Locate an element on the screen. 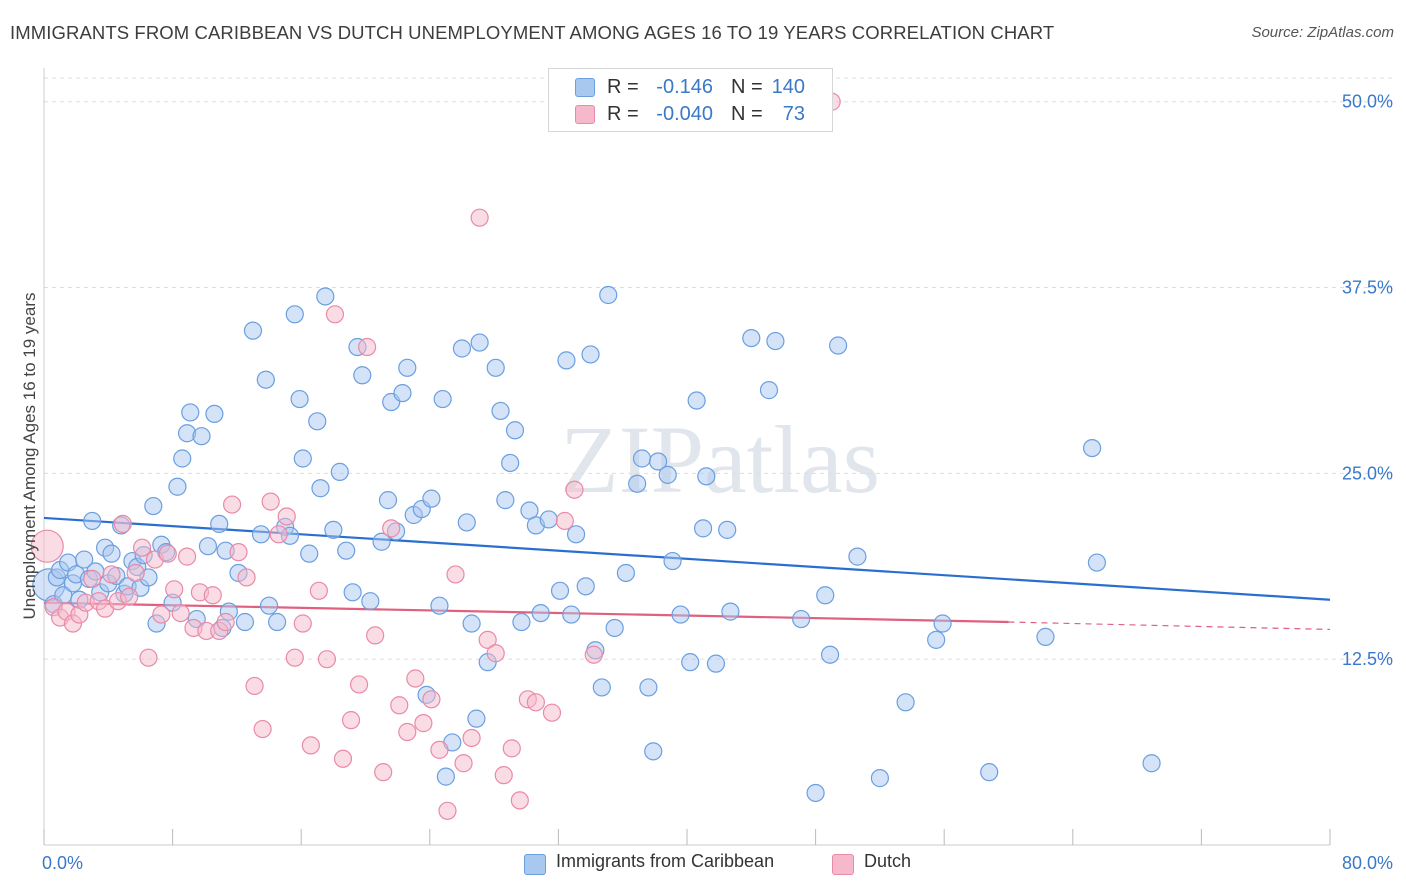 This screenshot has height=892, width=1406. legend-row-dutch: R = -0.040 N = 73 is located at coordinates (690, 114).